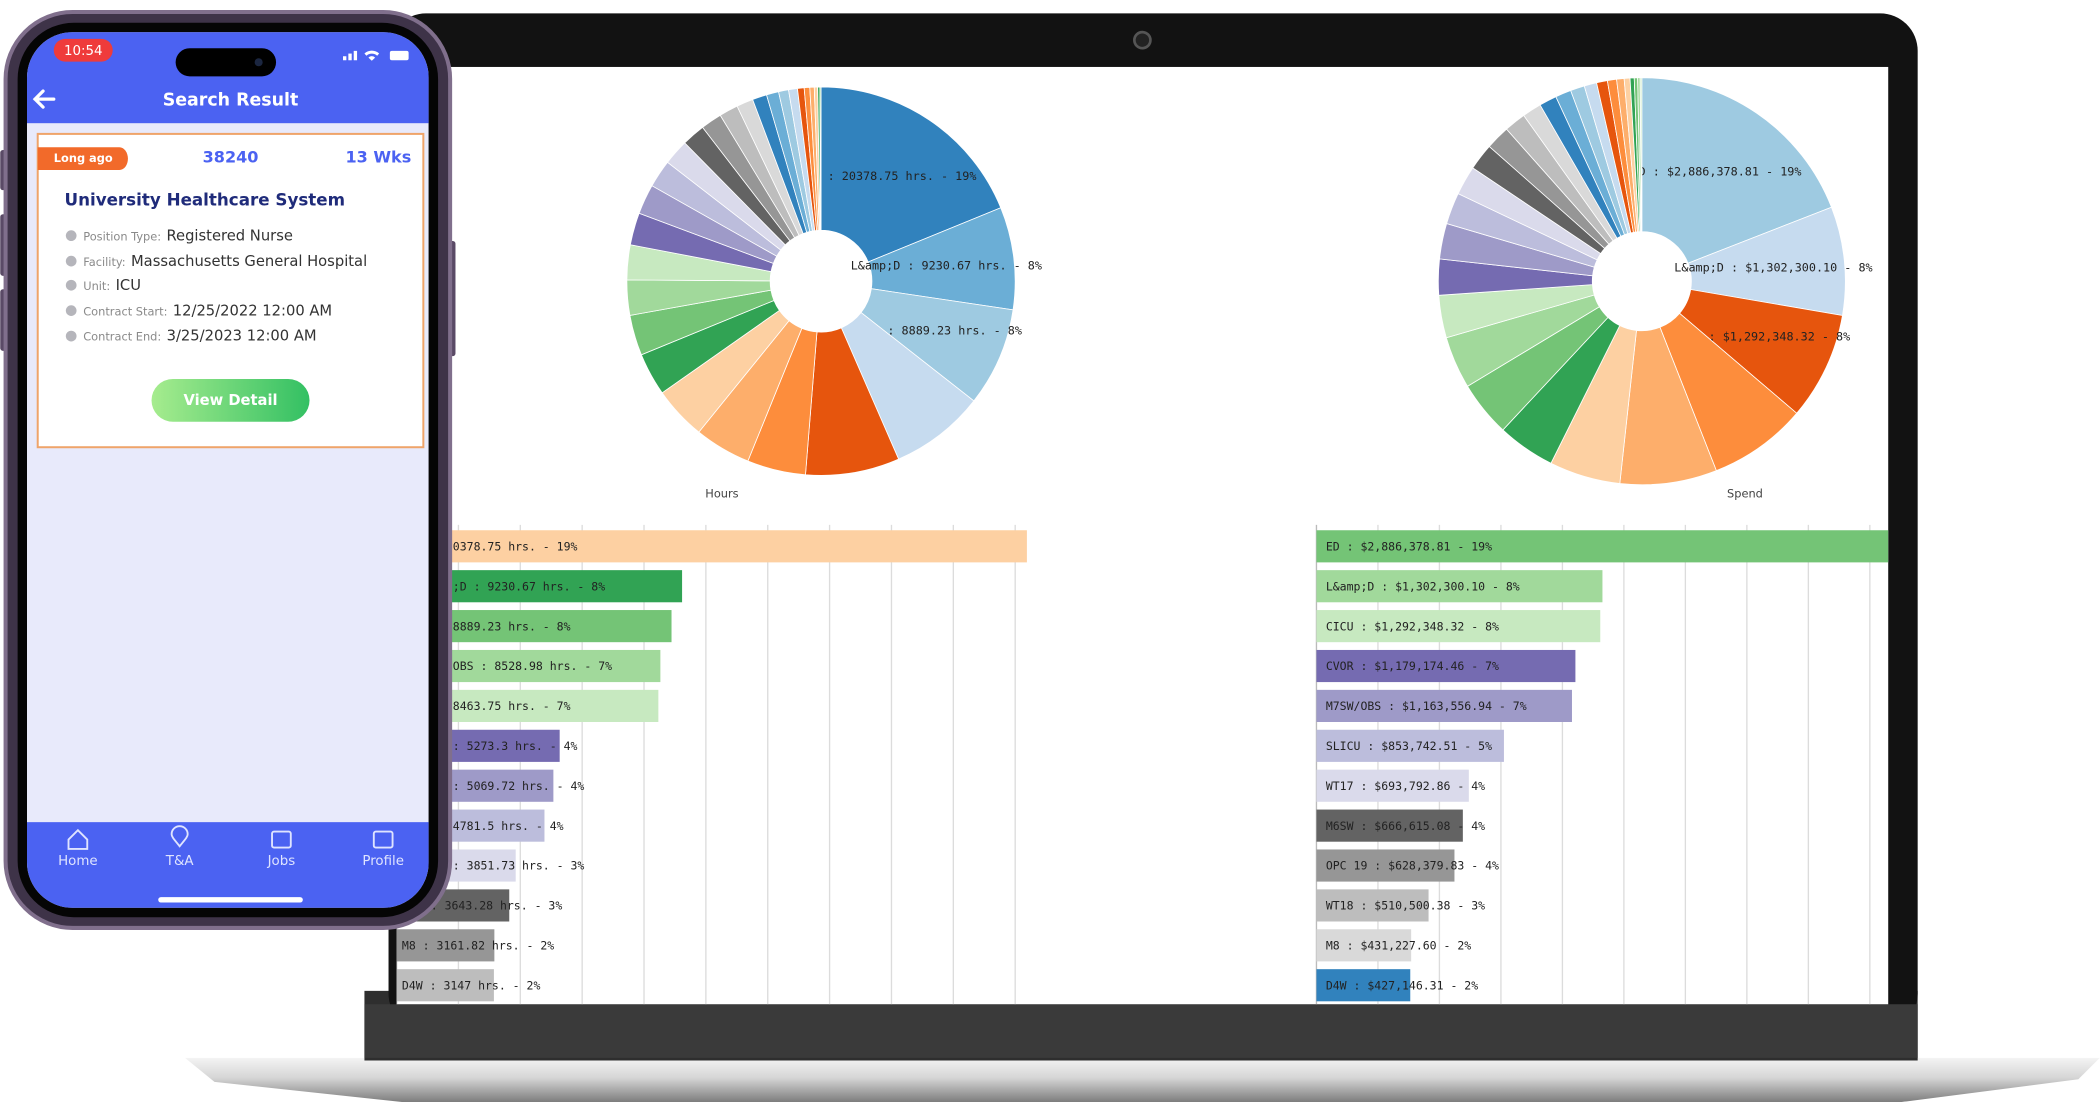 The height and width of the screenshot is (1102, 2100). What do you see at coordinates (1405, 906) in the screenshot?
I see `bar-label: WT18 : $510,500.38 - 3%` at bounding box center [1405, 906].